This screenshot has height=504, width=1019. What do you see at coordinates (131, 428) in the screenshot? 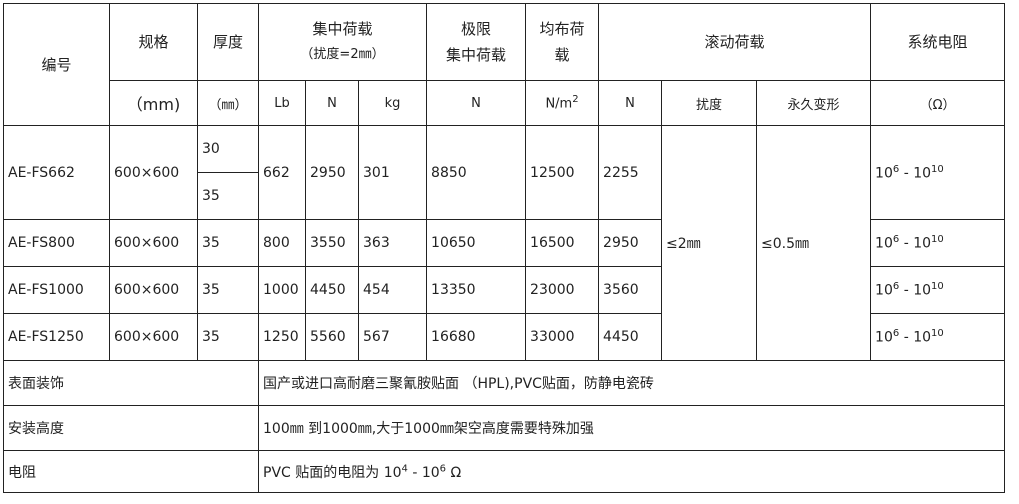
I see `footer-label: 安装高度` at bounding box center [131, 428].